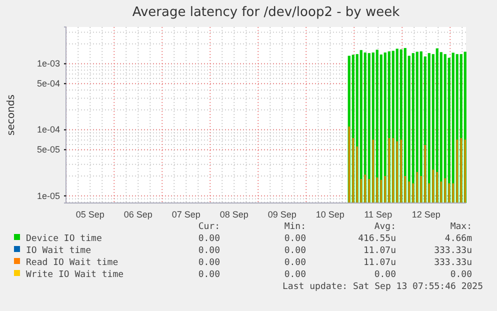 The image size is (497, 311). Describe the element at coordinates (48, 149) in the screenshot. I see `y-tick-label: 5e-05` at that location.